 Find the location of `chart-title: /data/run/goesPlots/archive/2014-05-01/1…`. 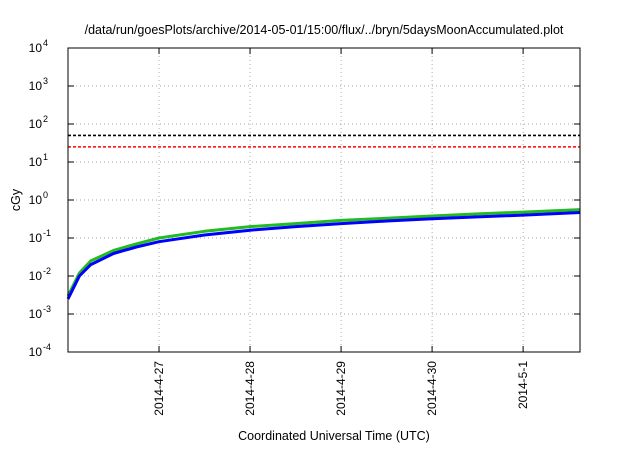

chart-title: /data/run/goesPlots/archive/2014-05-01/1… is located at coordinates (324, 30).